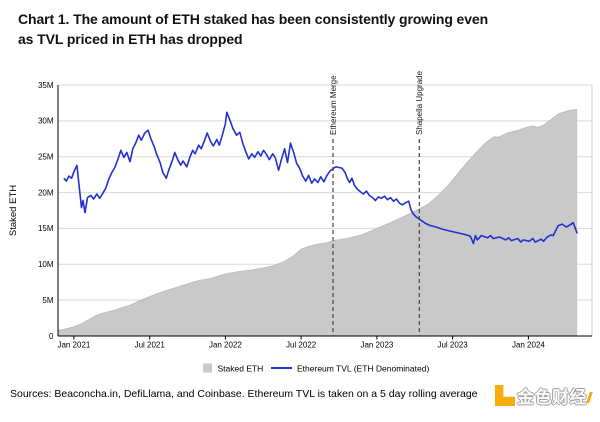 The height and width of the screenshot is (422, 600). What do you see at coordinates (47, 300) in the screenshot?
I see `y-tick-label: 5M` at bounding box center [47, 300].